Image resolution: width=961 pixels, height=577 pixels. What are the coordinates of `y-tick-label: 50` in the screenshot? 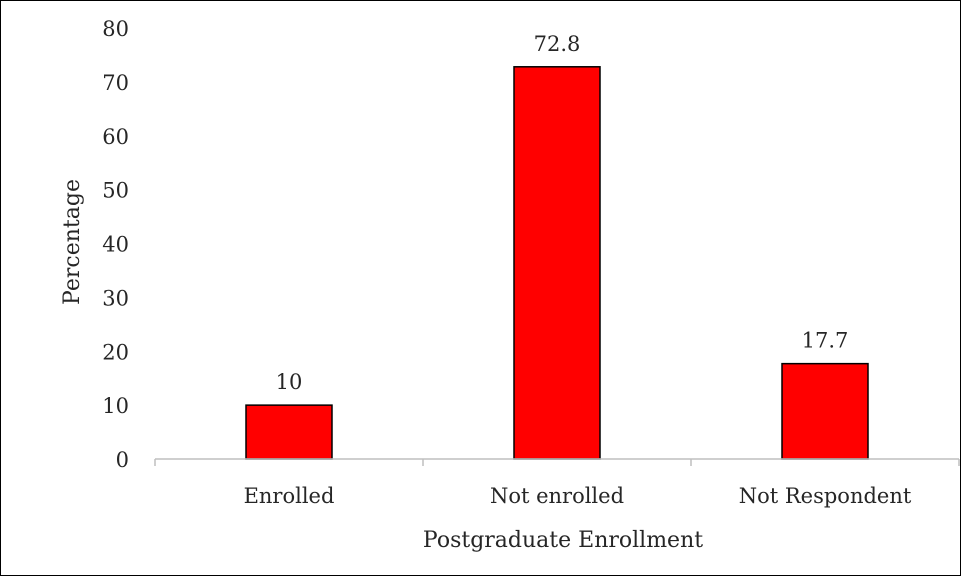 It's located at (115, 191).